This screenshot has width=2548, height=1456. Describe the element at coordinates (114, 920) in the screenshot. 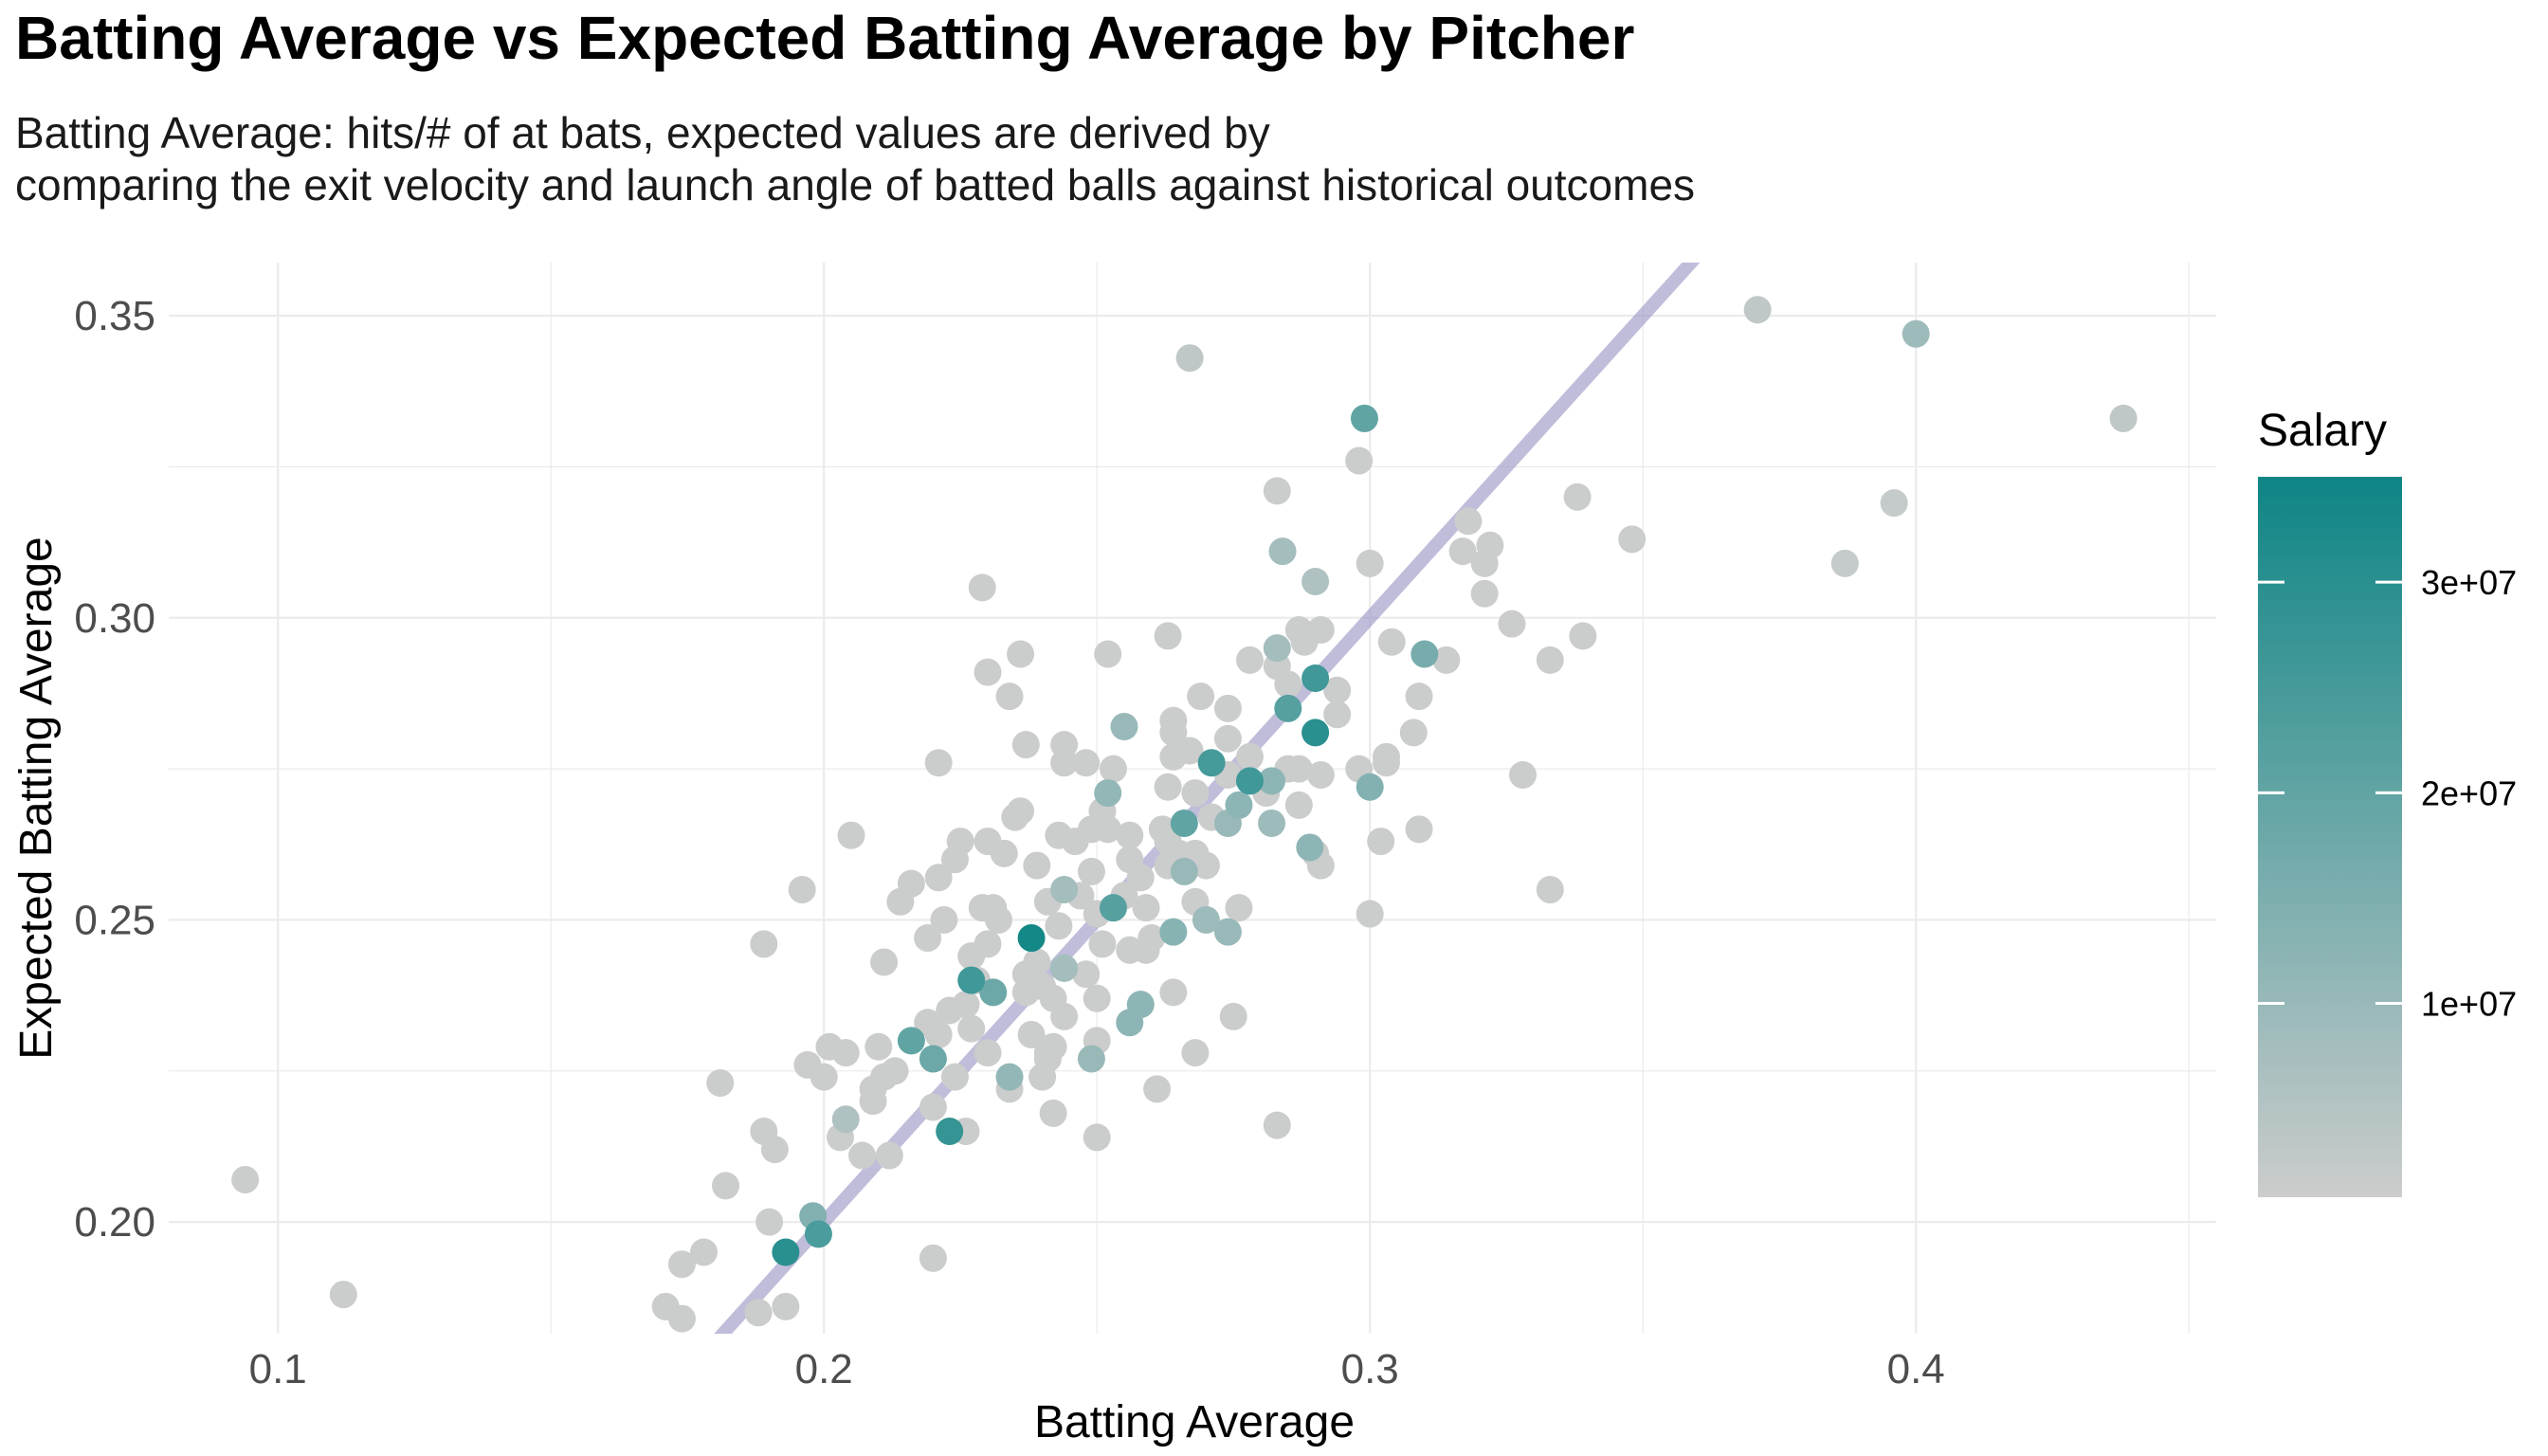

I see `y-tick-label: 0.25` at that location.